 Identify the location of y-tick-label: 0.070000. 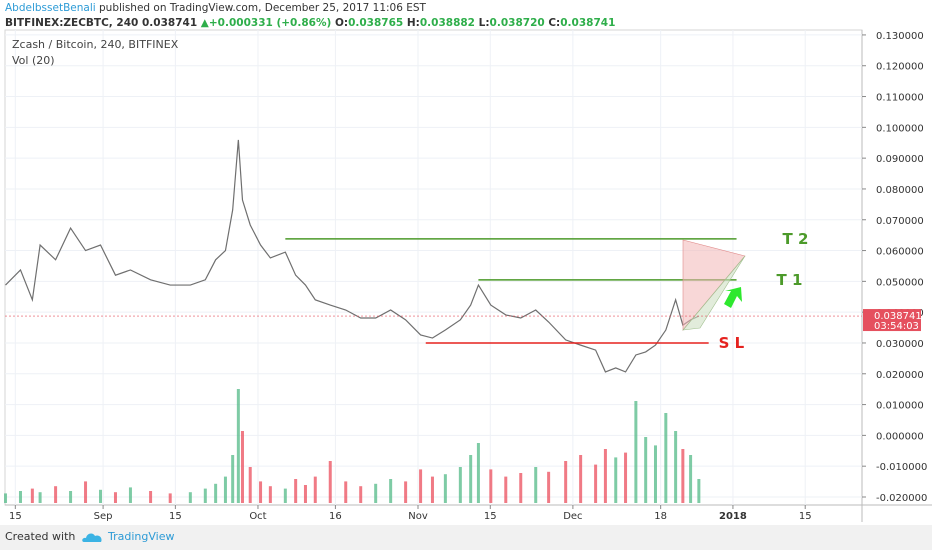
(900, 221).